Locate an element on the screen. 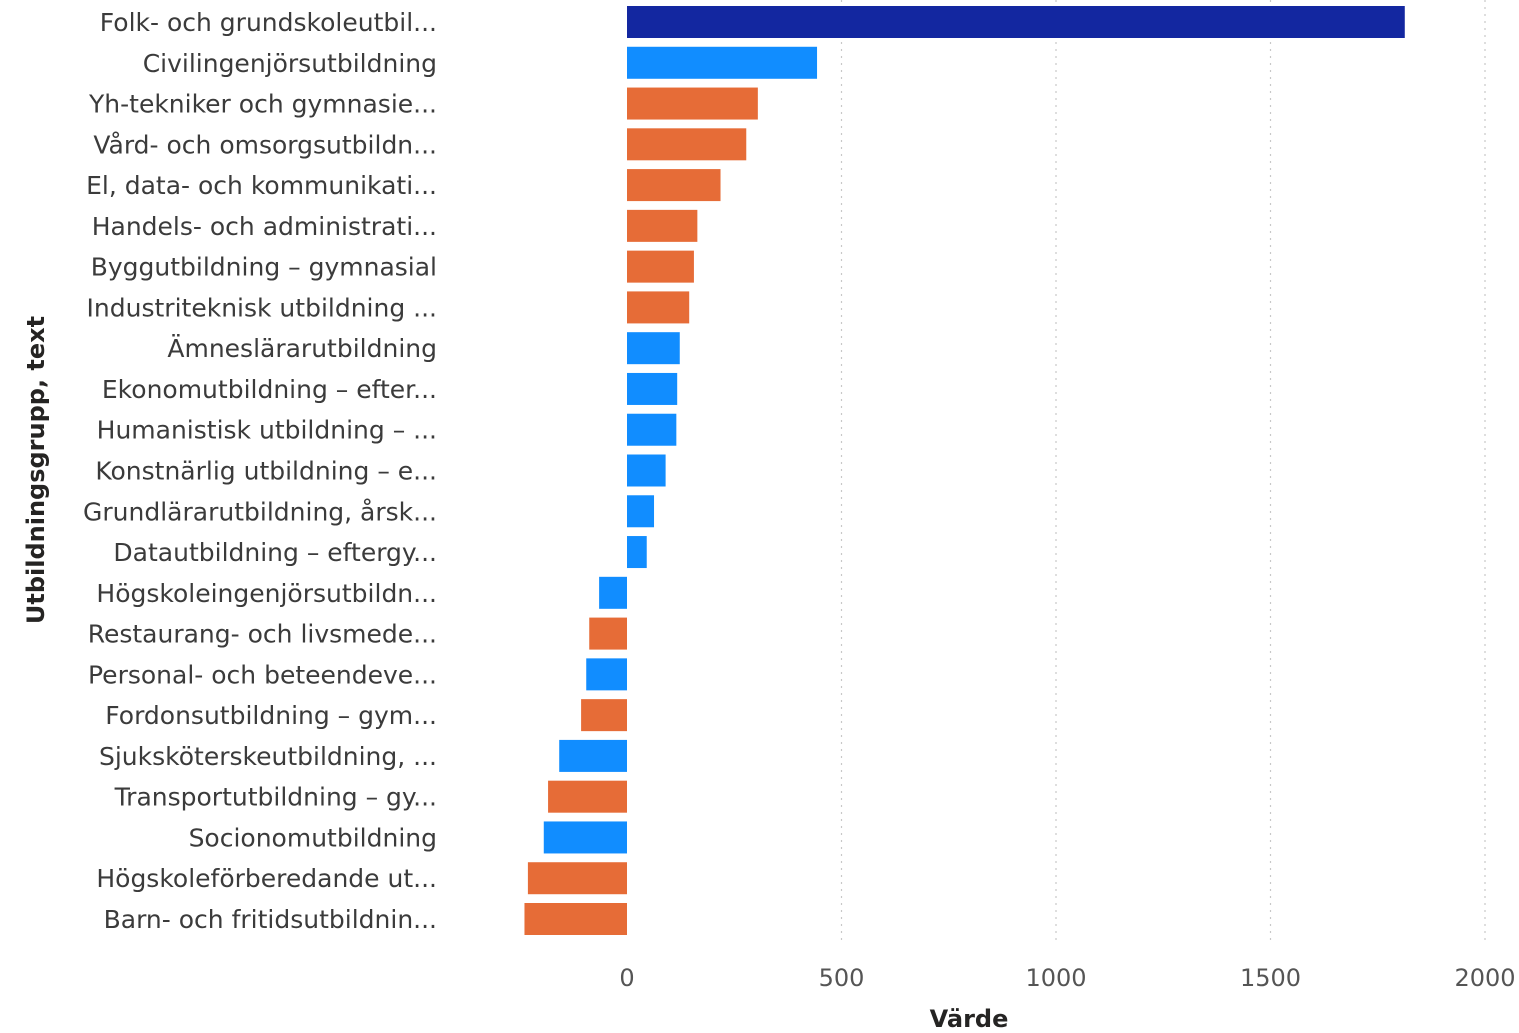  x-tick-label: 1500 is located at coordinates (1270, 978).